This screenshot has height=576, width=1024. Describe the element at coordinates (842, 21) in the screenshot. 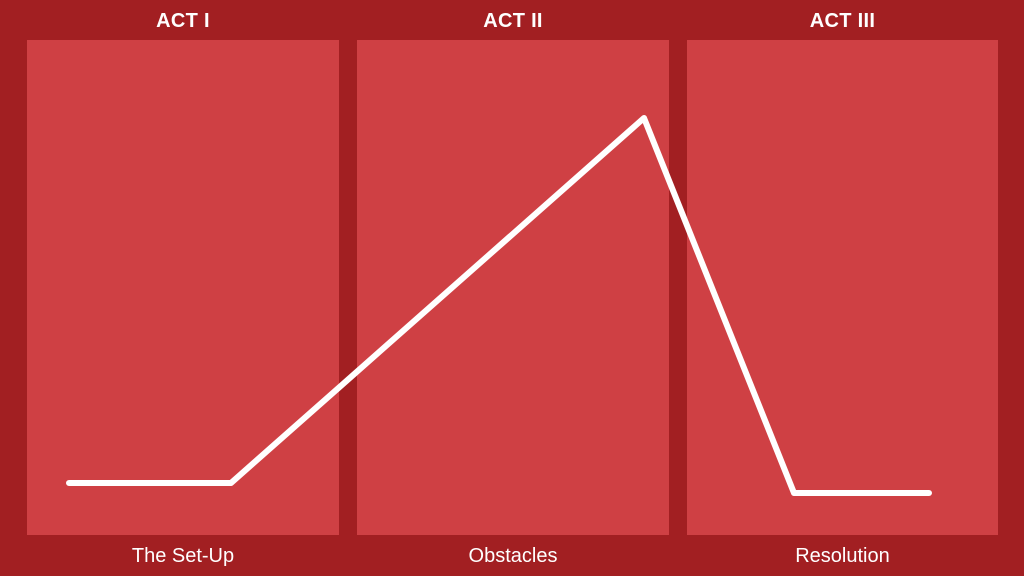

I see `act-3-title: ACT III` at that location.